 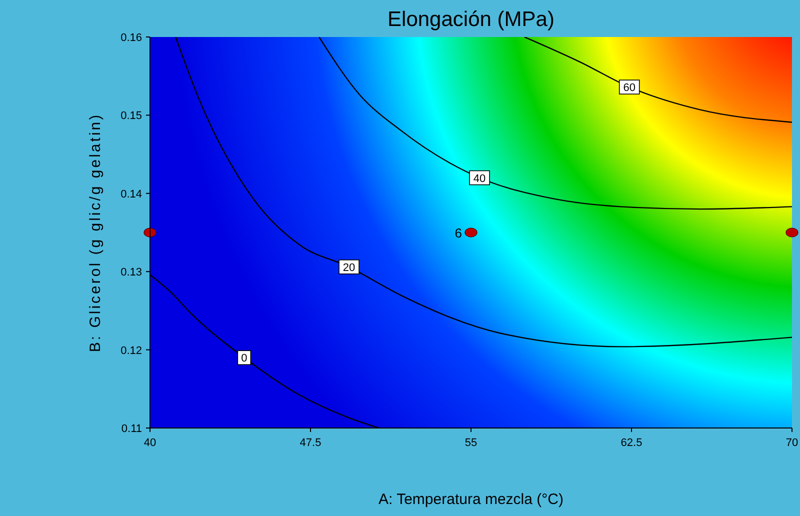 What do you see at coordinates (349, 268) in the screenshot?
I see `series-label: 20` at bounding box center [349, 268].